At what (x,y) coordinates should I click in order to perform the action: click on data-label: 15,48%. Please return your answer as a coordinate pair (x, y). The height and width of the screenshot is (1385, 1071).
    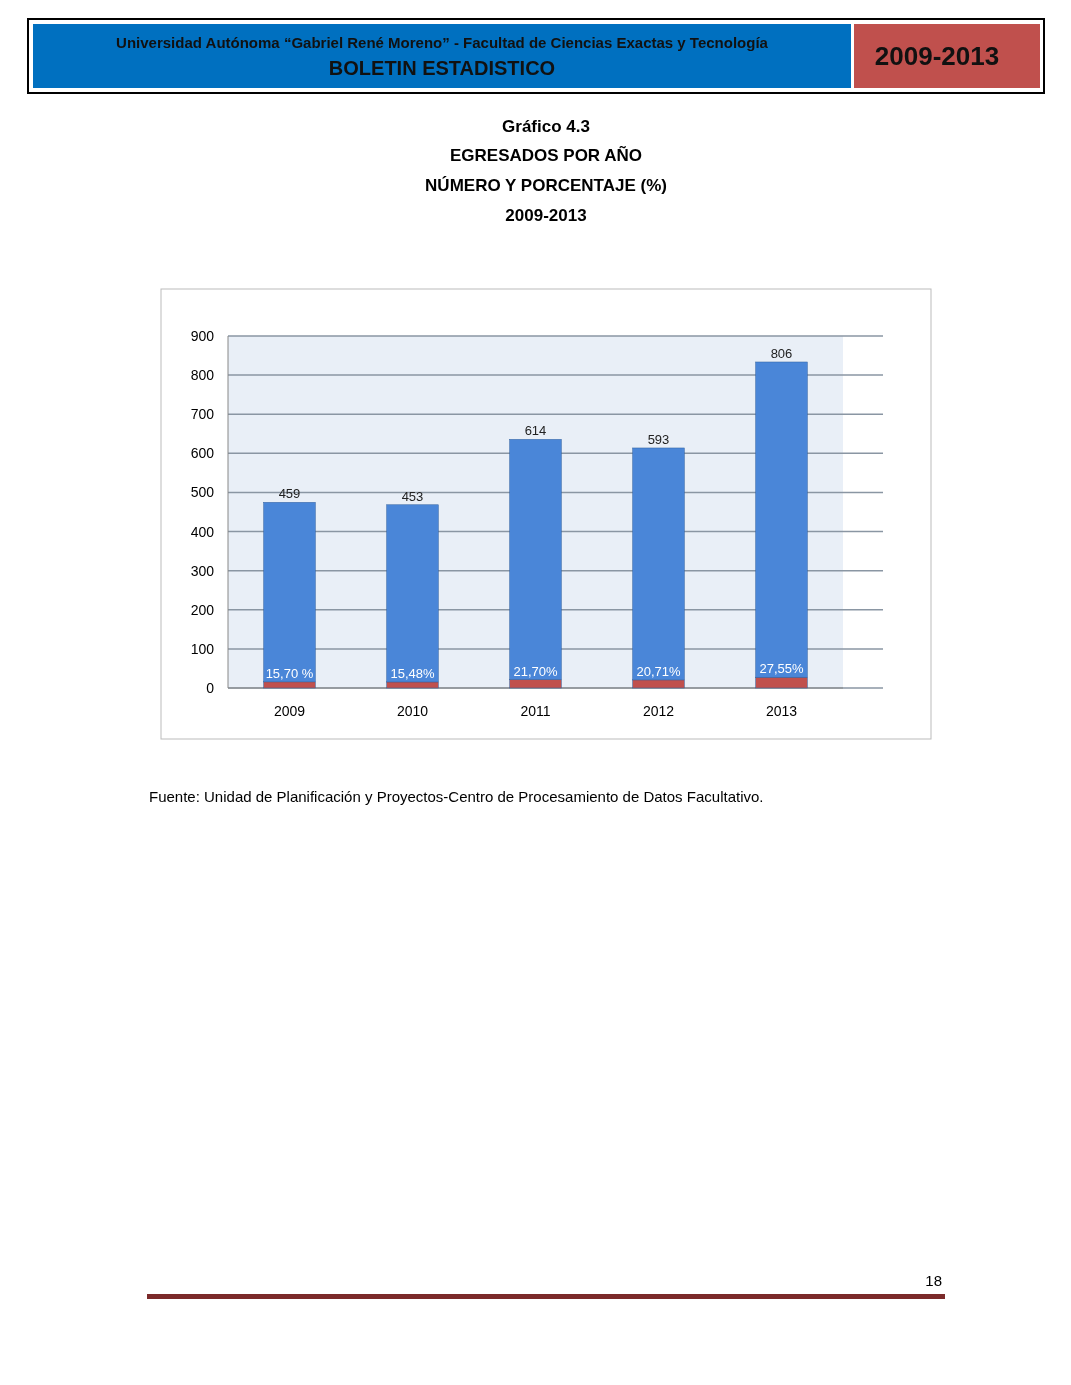
    Looking at the image, I should click on (412, 673).